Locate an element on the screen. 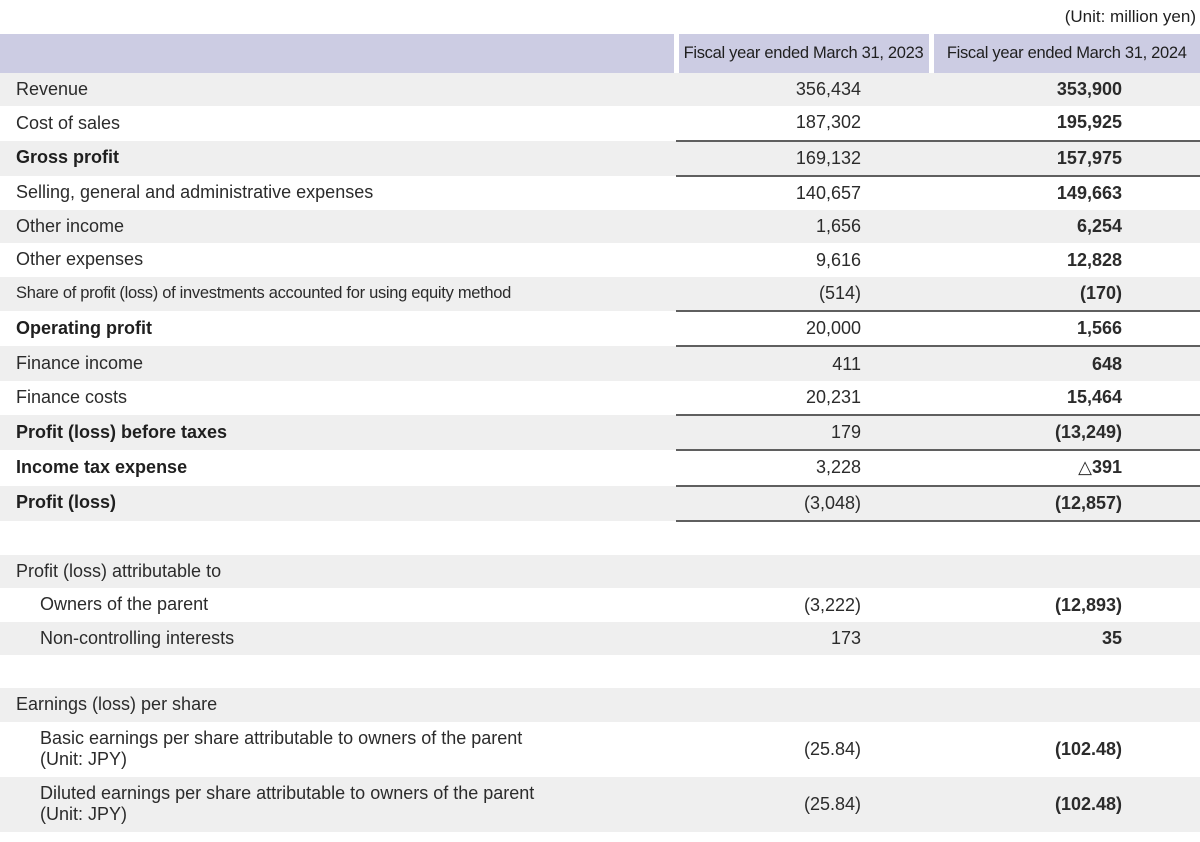  row-label: Income tax expense is located at coordinates (102, 467).